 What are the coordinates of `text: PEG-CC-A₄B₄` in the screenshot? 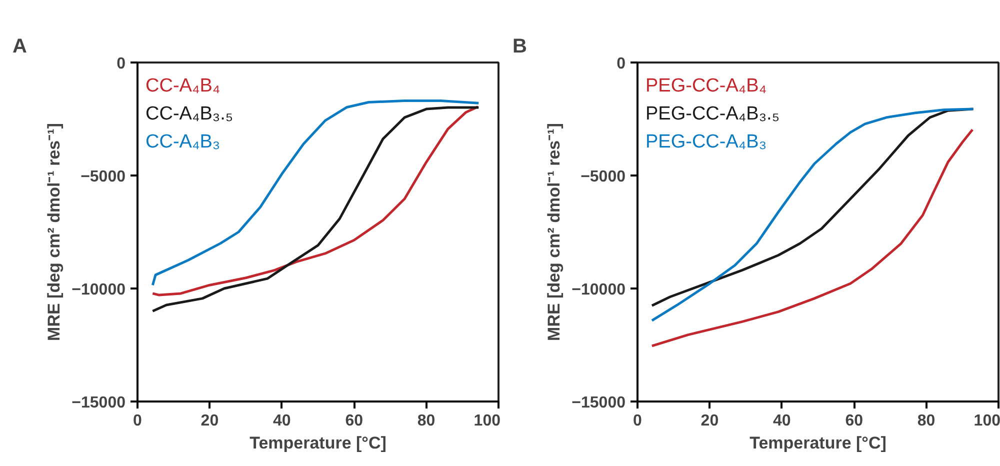 It's located at (706, 86).